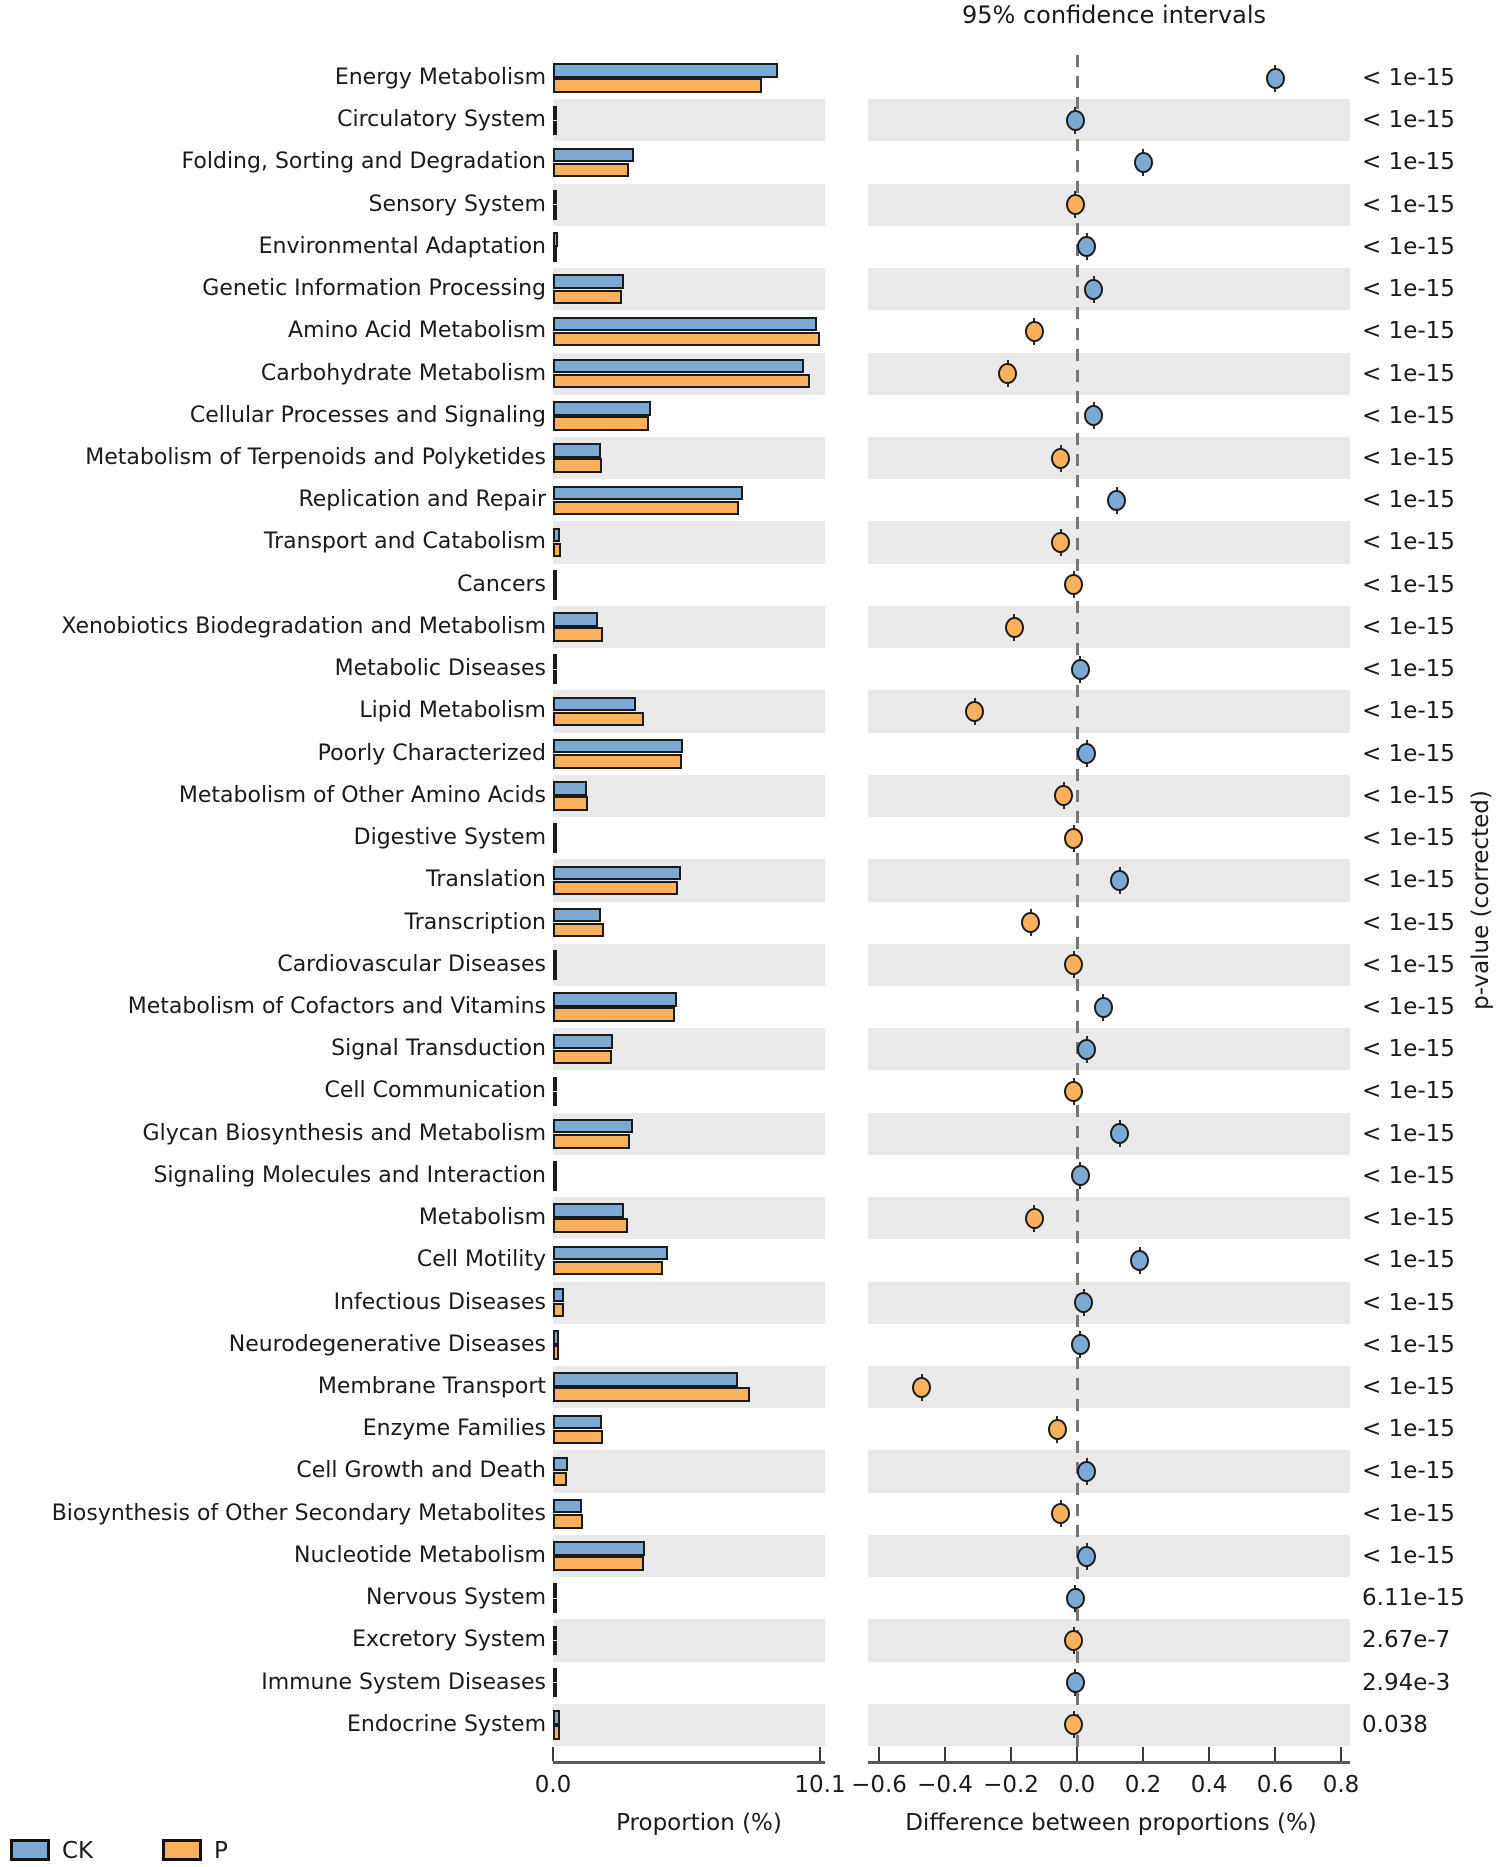  I want to click on left-x-axis, so click(689, 1762).